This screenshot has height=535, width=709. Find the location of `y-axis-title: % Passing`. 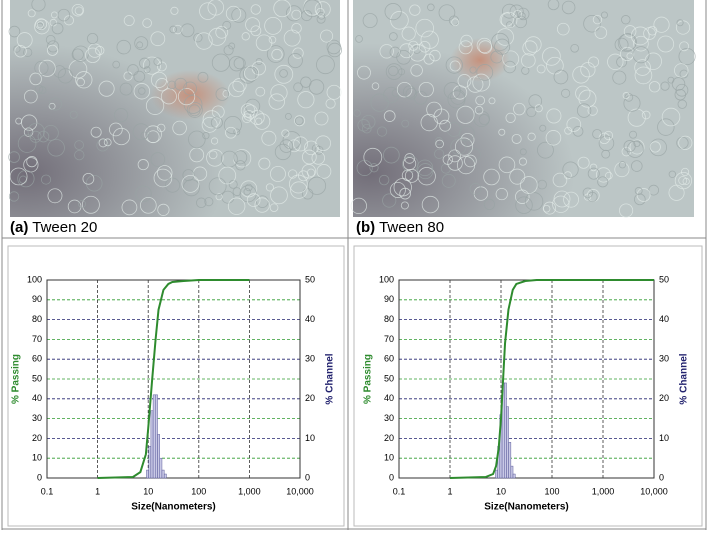

y-axis-title: % Passing is located at coordinates (16, 379).